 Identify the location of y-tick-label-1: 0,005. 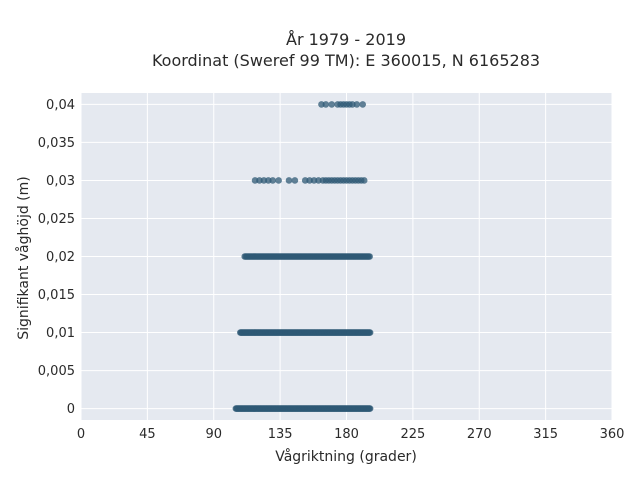
(56, 371).